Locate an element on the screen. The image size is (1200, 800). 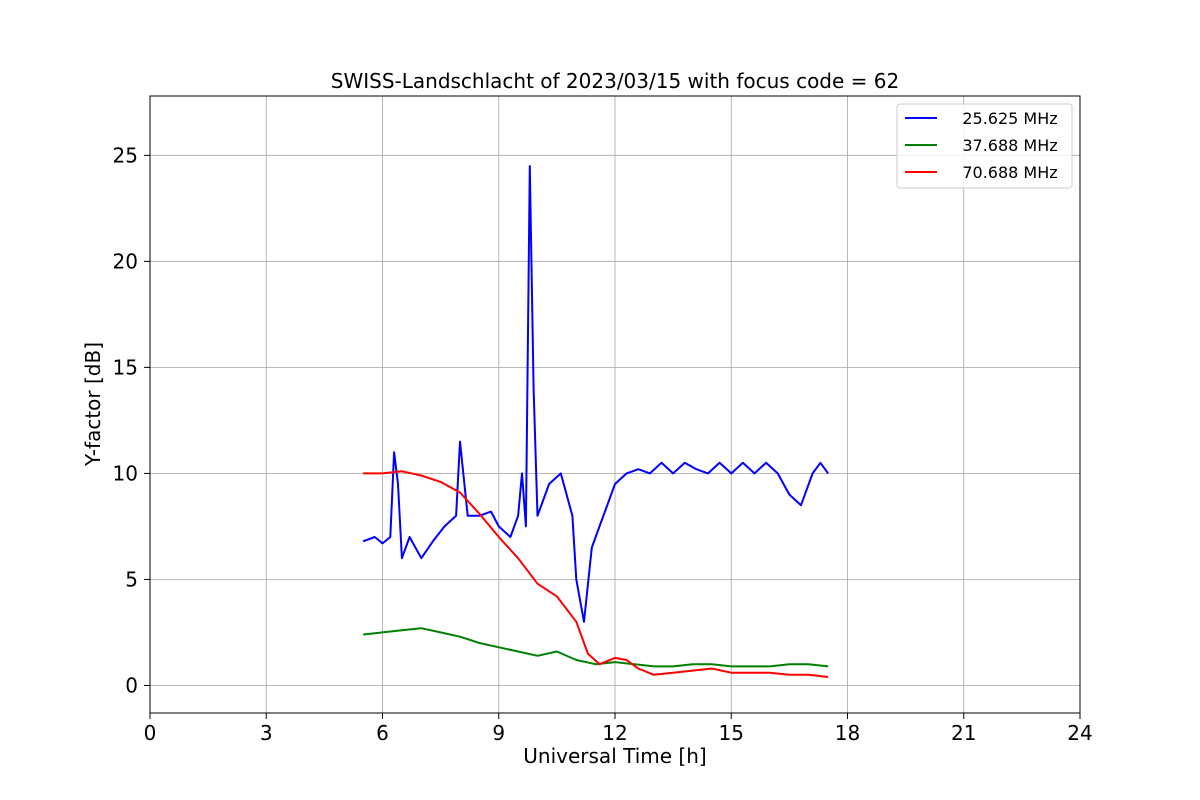
y-tick-label: 25 is located at coordinates (125, 155).